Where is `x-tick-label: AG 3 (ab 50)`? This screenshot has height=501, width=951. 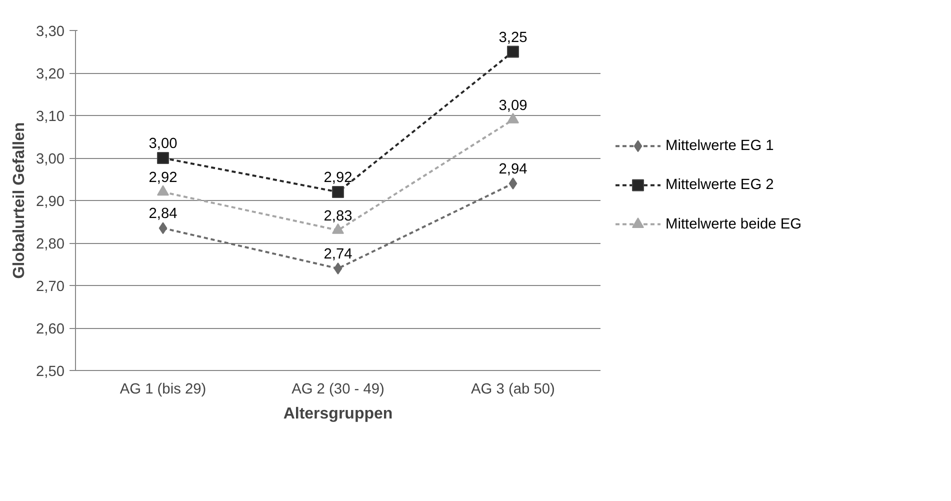 x-tick-label: AG 3 (ab 50) is located at coordinates (513, 390).